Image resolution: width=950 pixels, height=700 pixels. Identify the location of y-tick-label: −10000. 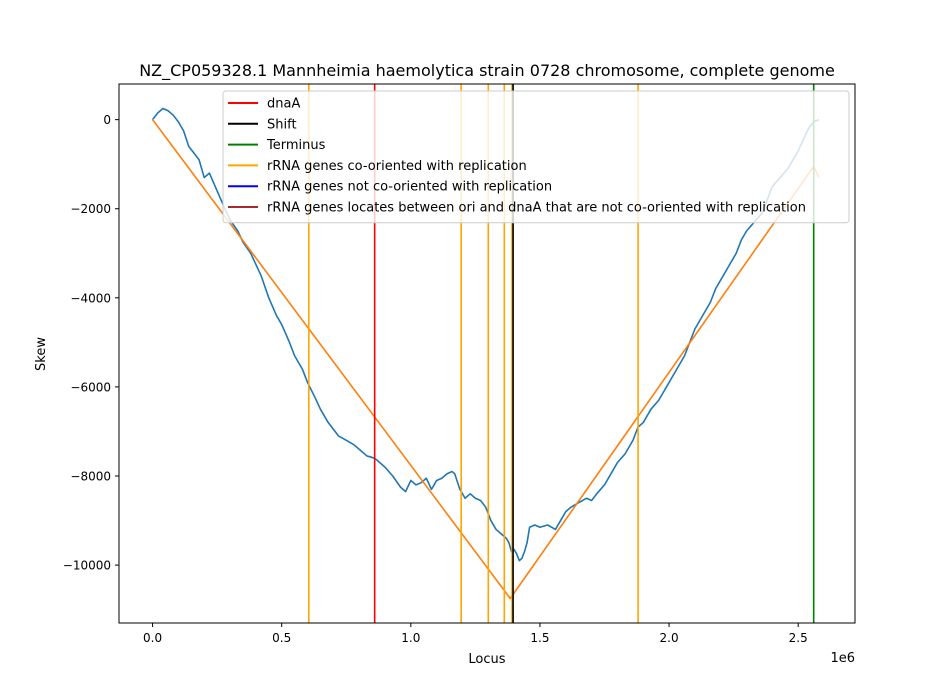
(87, 566).